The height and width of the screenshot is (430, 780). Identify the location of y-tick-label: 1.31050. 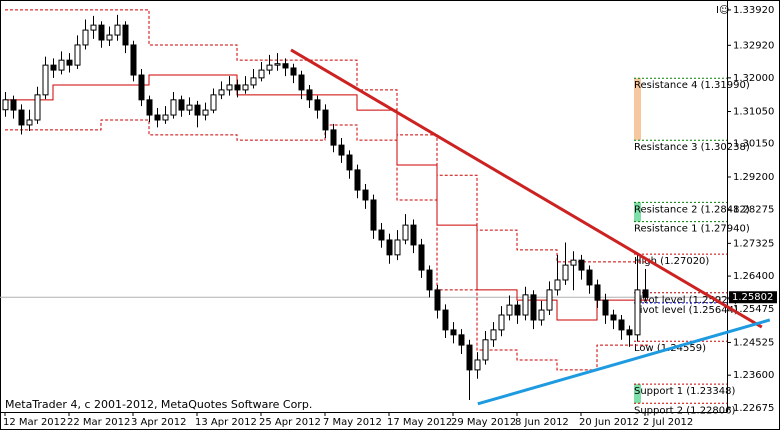
(753, 111).